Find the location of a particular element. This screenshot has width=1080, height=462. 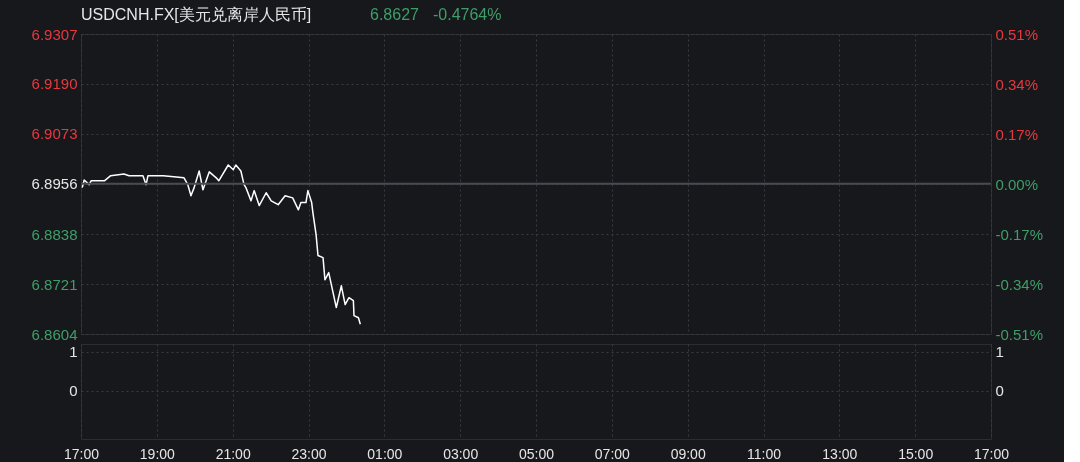

x-tick-label: 23:00 is located at coordinates (309, 453).